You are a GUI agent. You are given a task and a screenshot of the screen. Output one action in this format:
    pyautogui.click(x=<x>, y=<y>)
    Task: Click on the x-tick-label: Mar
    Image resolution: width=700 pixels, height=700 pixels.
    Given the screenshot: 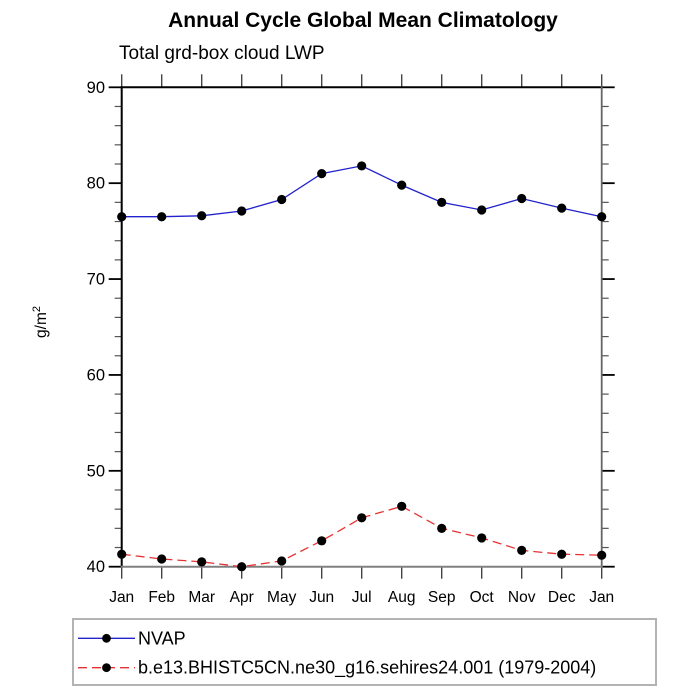 What is the action you would take?
    pyautogui.click(x=201, y=597)
    